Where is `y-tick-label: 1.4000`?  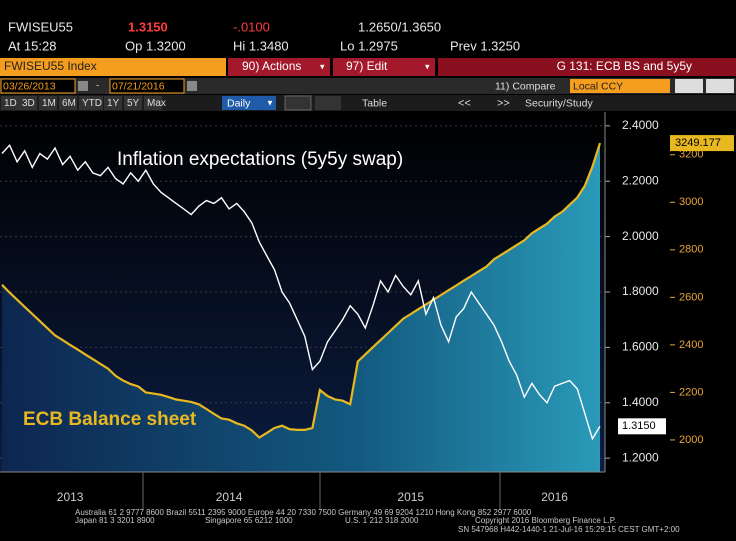
y-tick-label: 1.4000 is located at coordinates (640, 402).